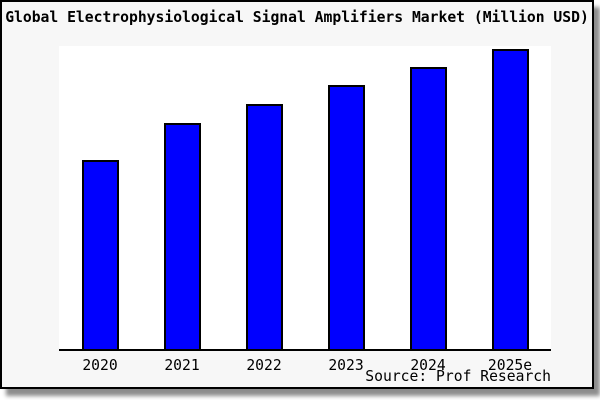  Describe the element at coordinates (458, 376) in the screenshot. I see `source-note: Source: Prof Research` at that location.